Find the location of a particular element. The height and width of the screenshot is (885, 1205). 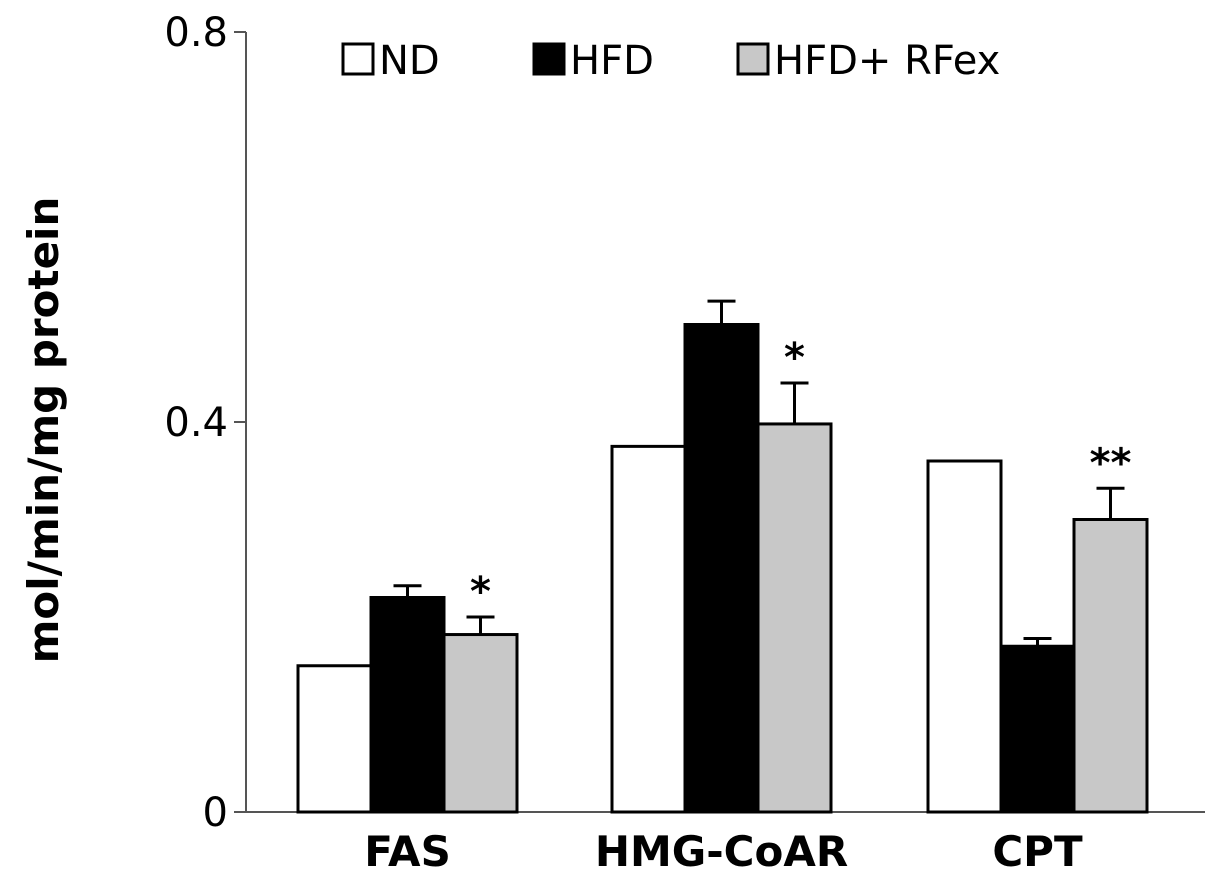

y-axis-title: mol/min/mg protein is located at coordinates (43, 430).